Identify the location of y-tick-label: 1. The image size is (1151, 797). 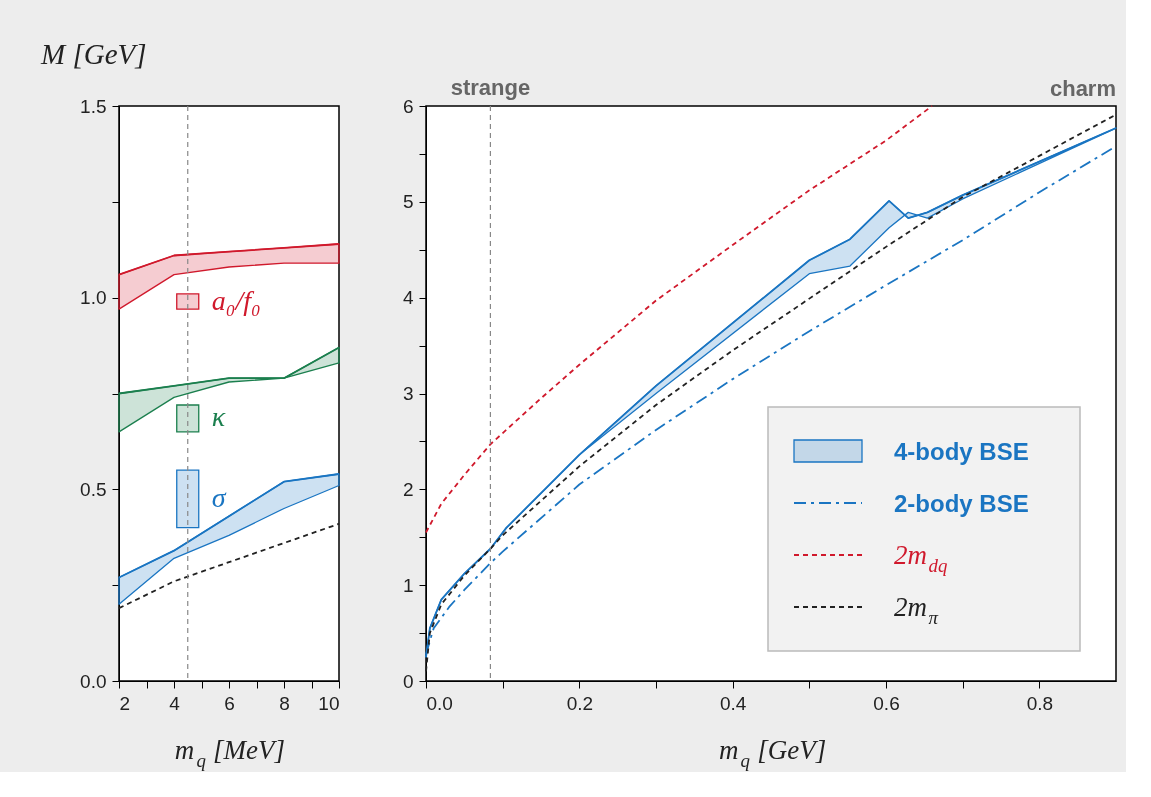
(408, 585).